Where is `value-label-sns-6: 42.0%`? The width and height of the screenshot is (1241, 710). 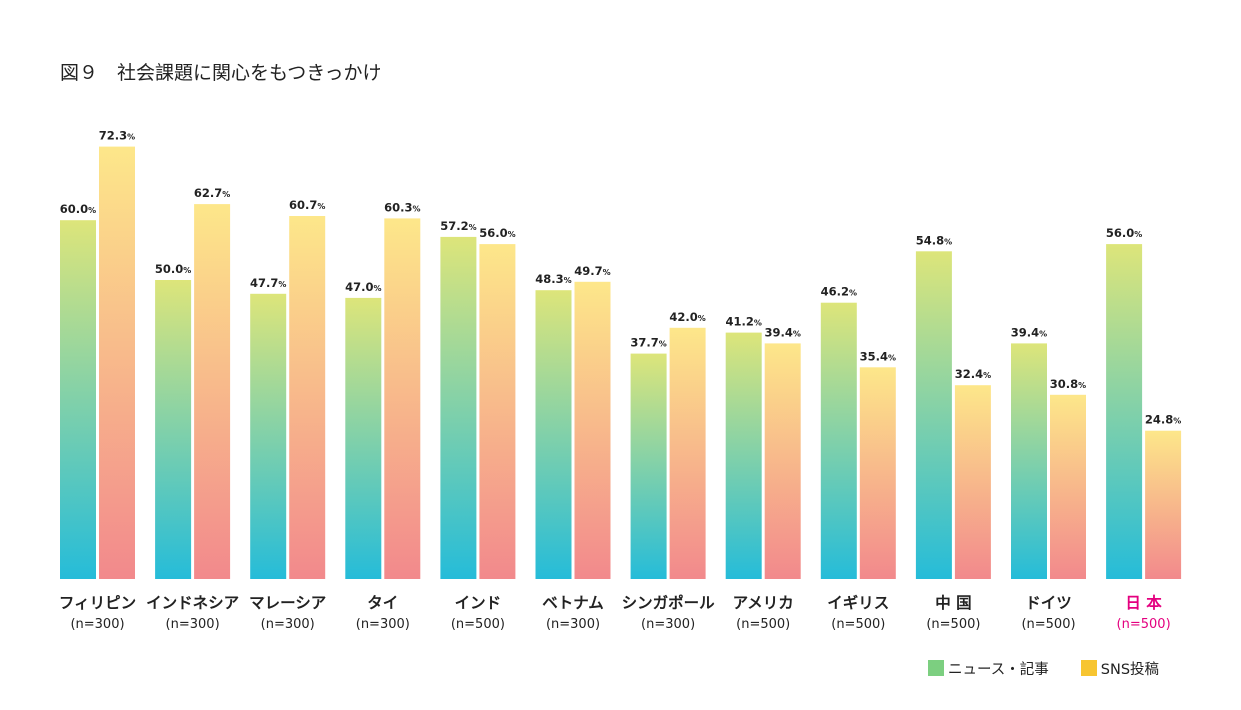 value-label-sns-6: 42.0% is located at coordinates (687, 317).